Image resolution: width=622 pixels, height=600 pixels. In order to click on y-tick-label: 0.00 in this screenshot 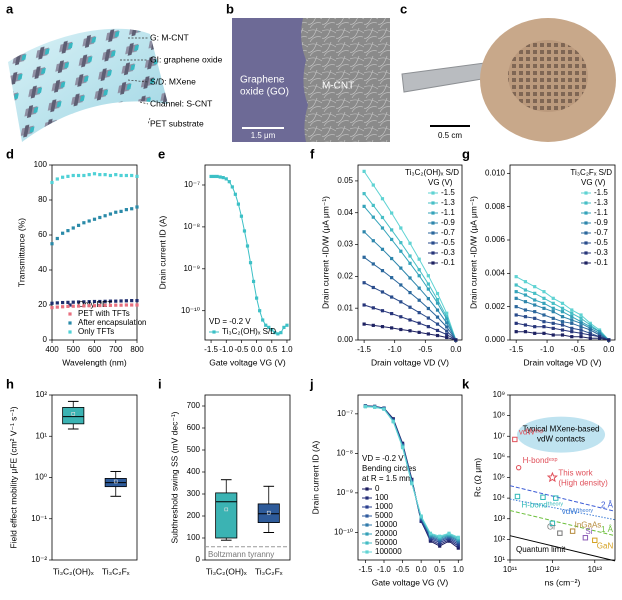, I will do `click(345, 339)`.